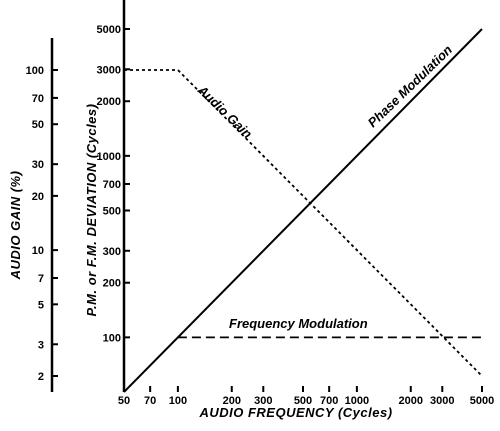 This screenshot has width=500, height=431. What do you see at coordinates (357, 401) in the screenshot?
I see `x-tick-label-1000: 1000` at bounding box center [357, 401].